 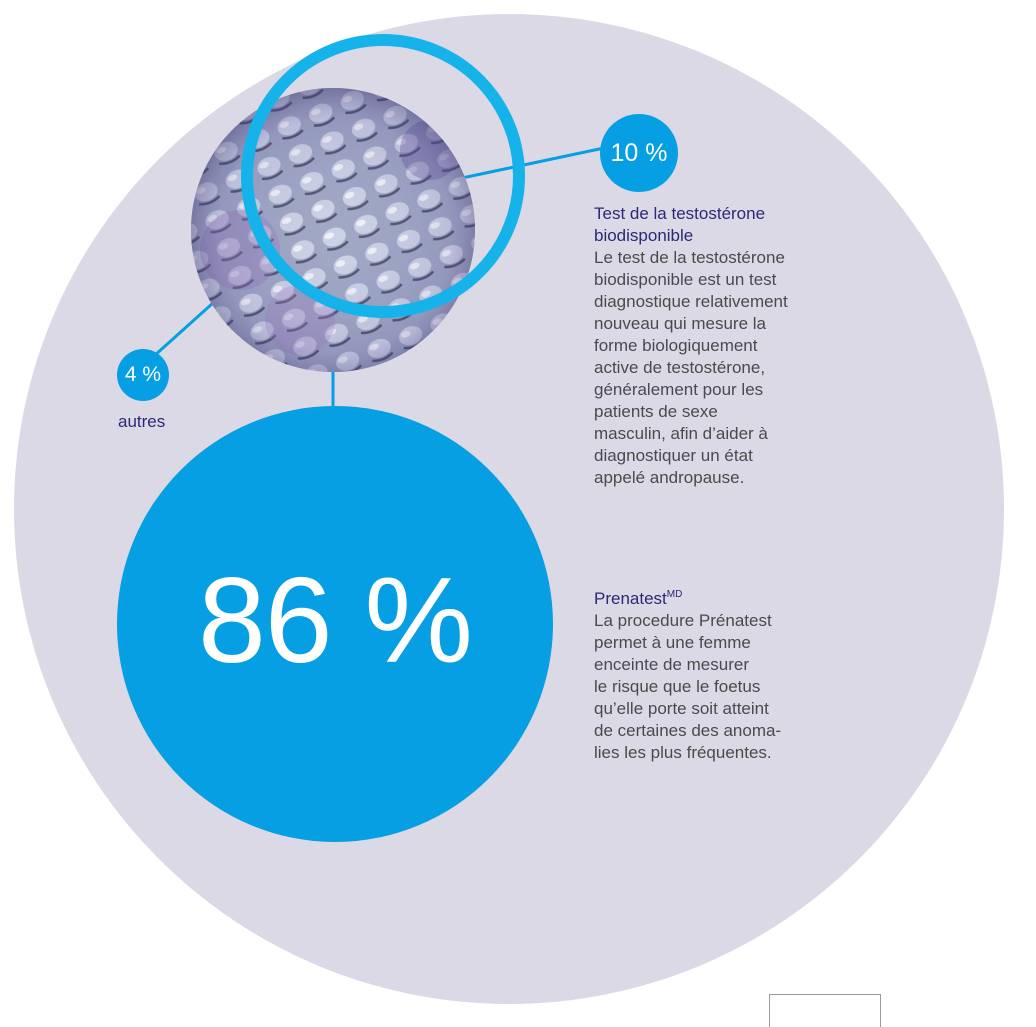 I want to click on segment-4-badge: 4 %, so click(x=143, y=375).